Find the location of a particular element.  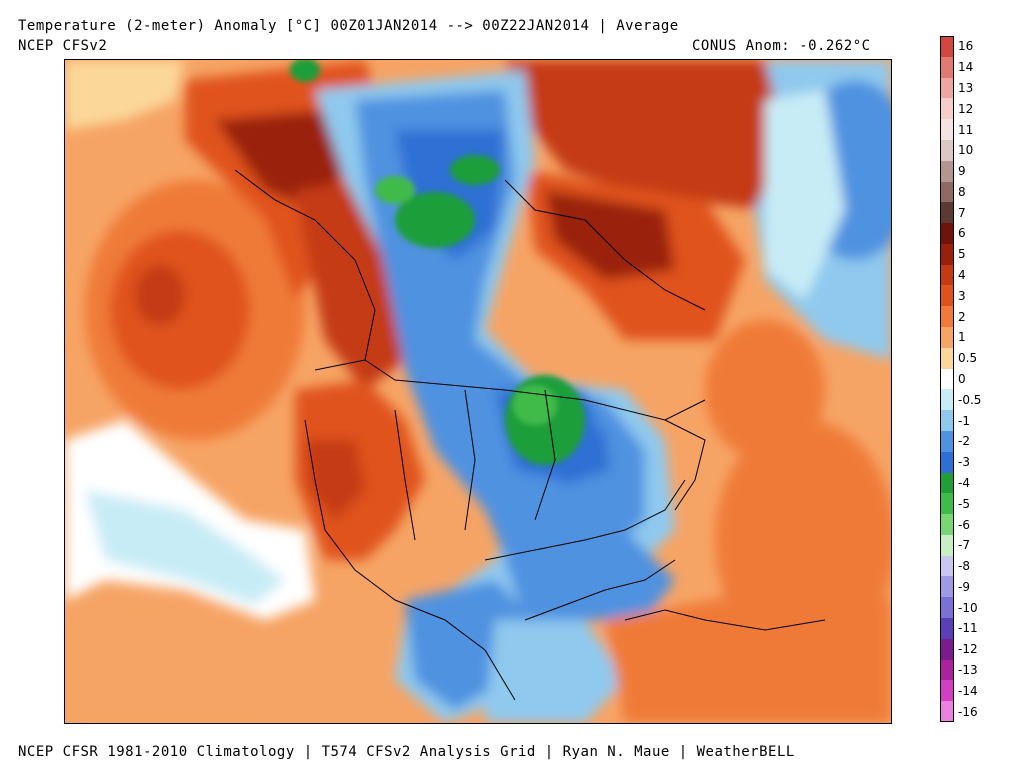

colorbar-label: 1 is located at coordinates (962, 337).